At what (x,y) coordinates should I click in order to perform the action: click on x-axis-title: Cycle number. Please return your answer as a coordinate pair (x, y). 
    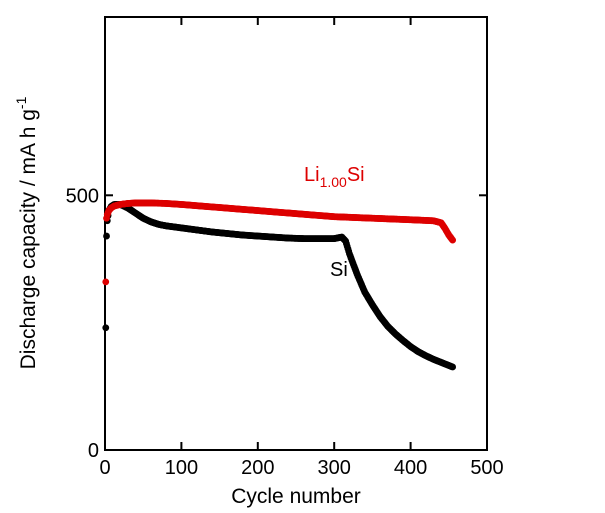
    Looking at the image, I should click on (296, 496).